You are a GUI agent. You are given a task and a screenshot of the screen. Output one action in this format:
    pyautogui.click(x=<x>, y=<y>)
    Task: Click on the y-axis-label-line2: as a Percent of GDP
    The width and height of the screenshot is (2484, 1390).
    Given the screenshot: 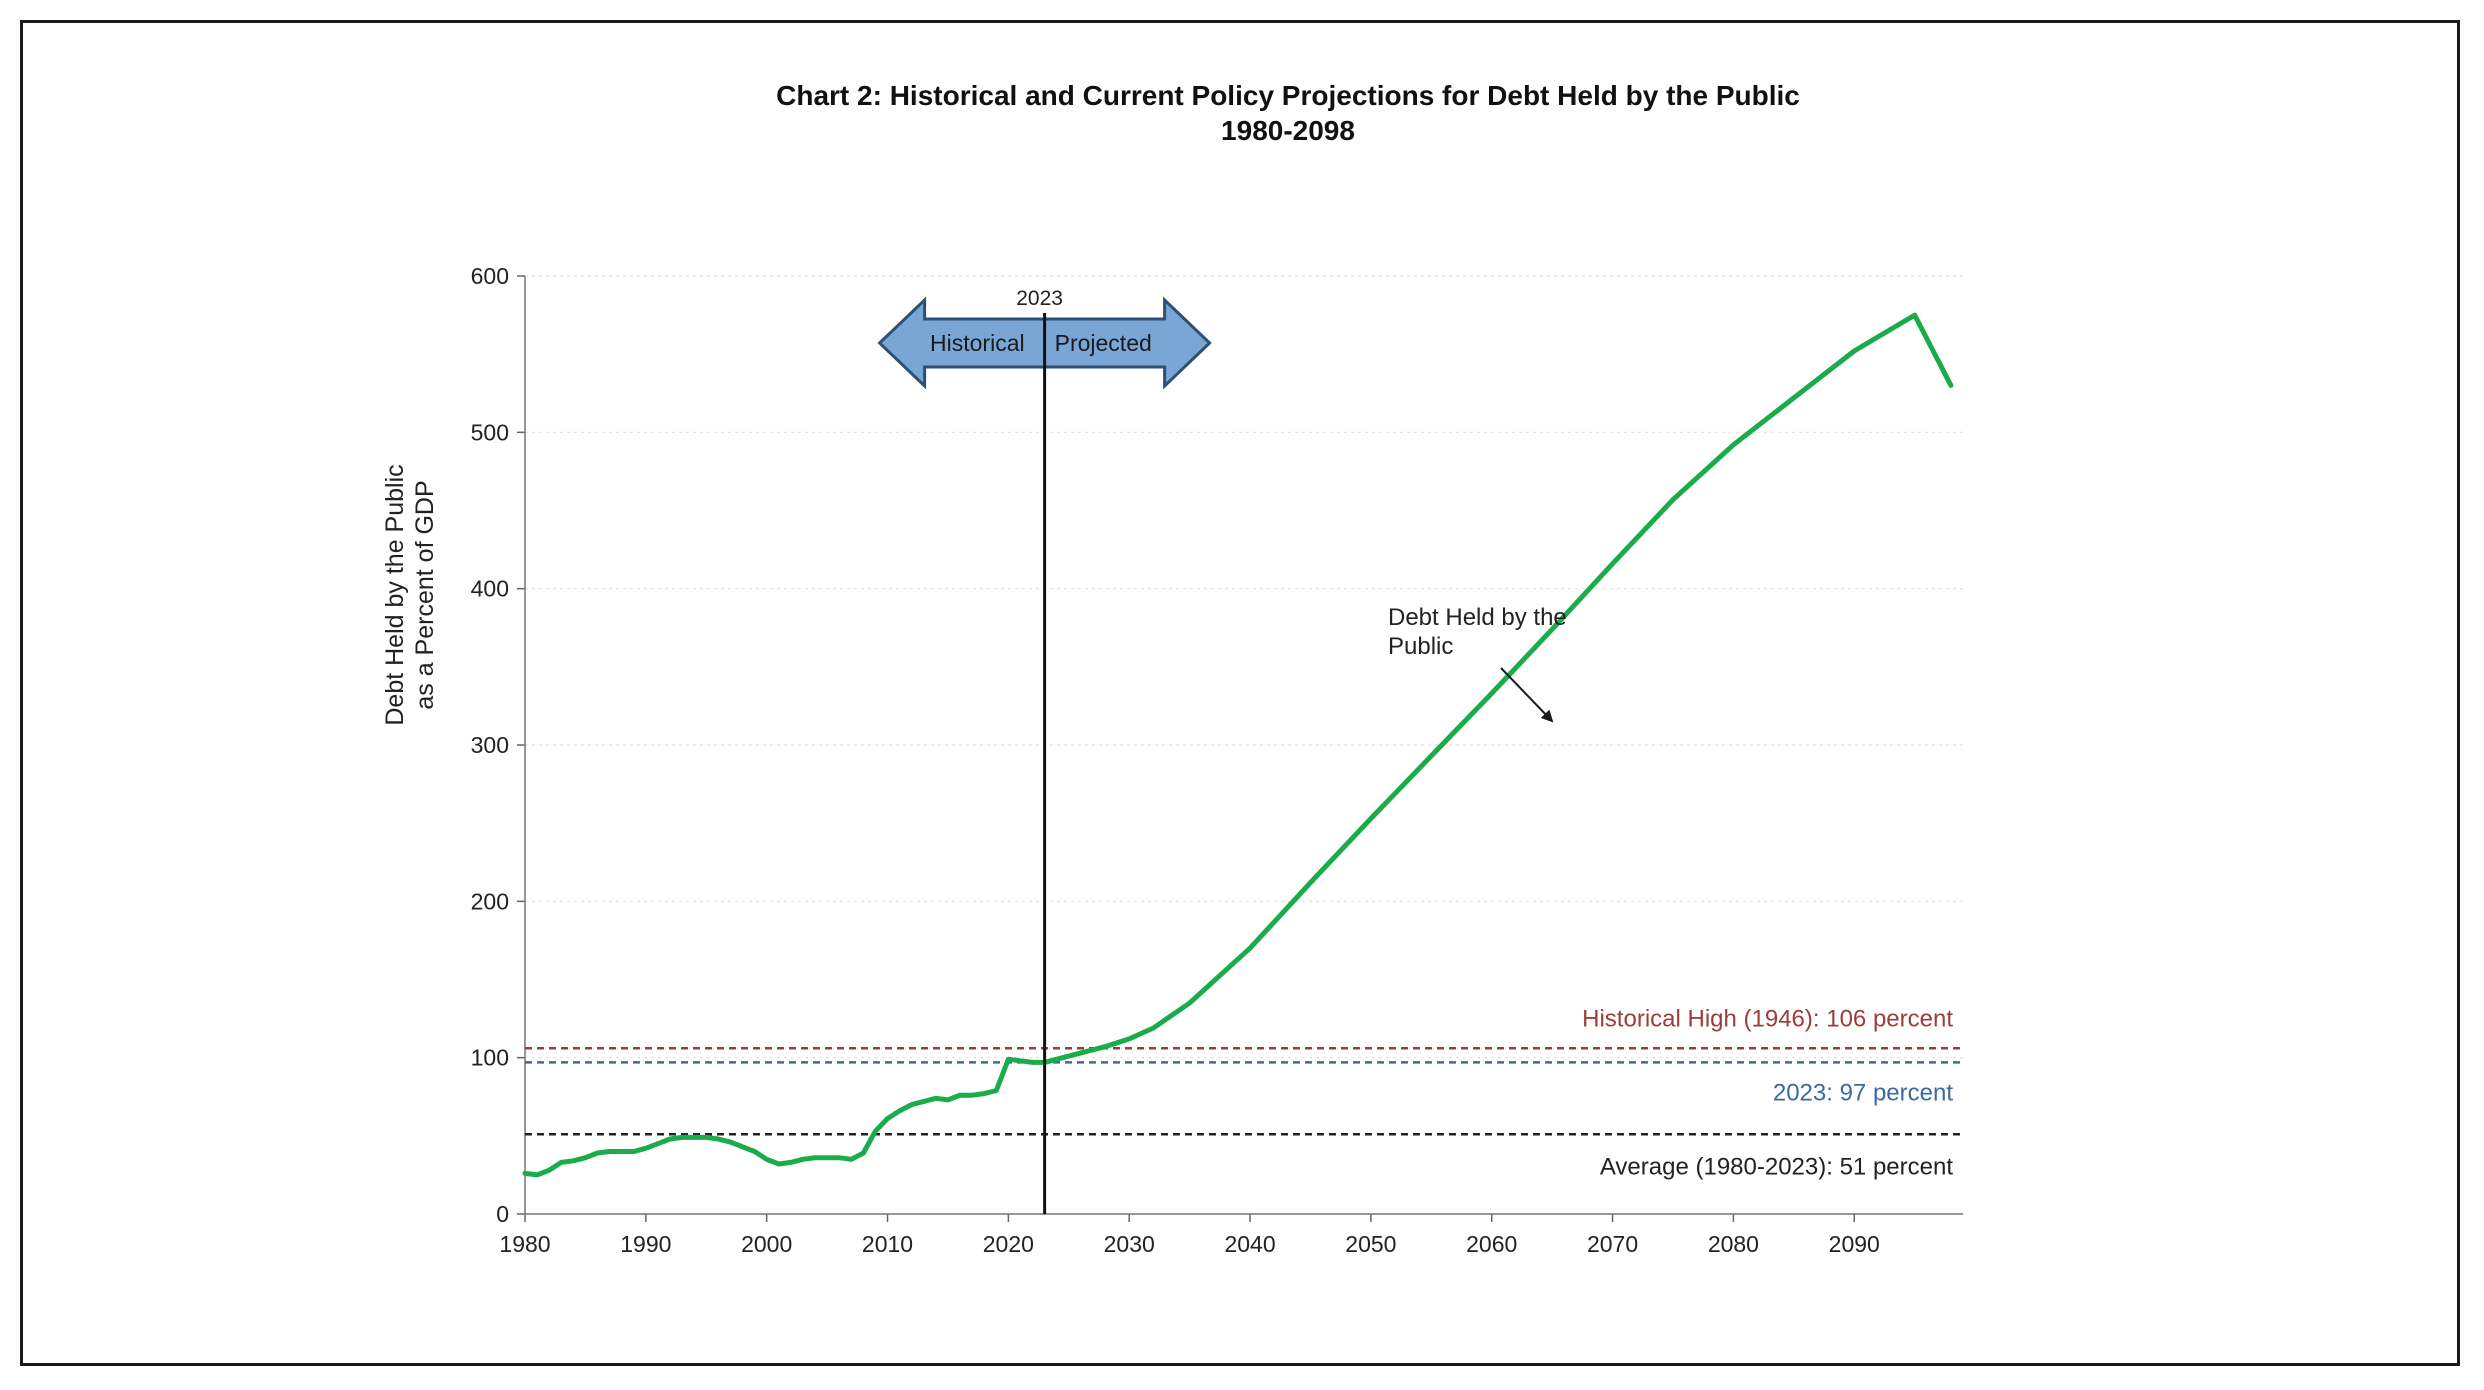 What is the action you would take?
    pyautogui.click(x=425, y=594)
    